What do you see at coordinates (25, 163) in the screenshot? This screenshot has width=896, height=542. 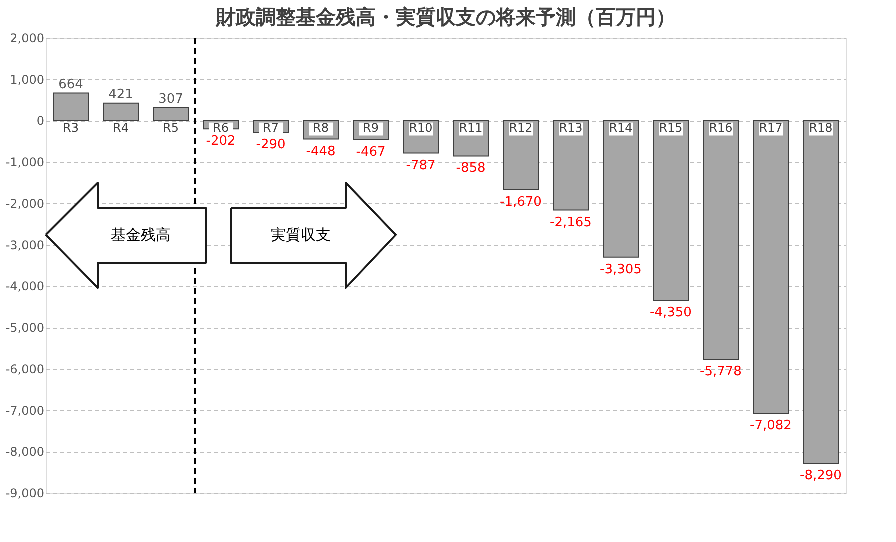 I see `y-tick-label: -1,000` at bounding box center [25, 163].